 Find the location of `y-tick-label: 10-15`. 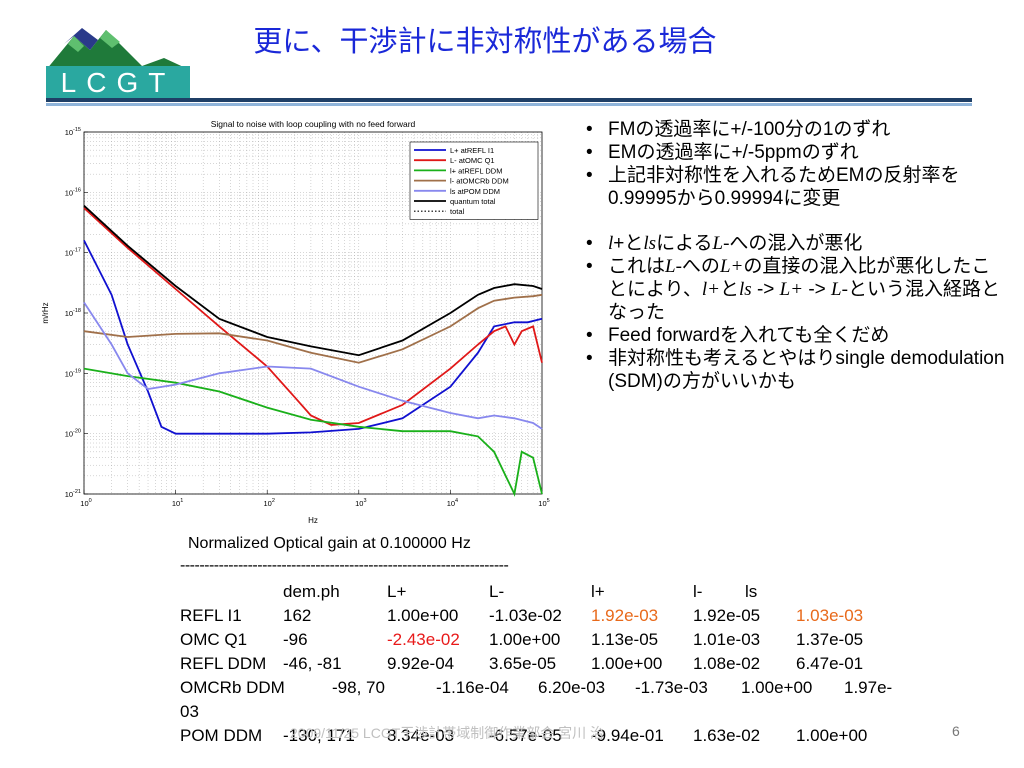

y-tick-label: 10-15 is located at coordinates (73, 132).